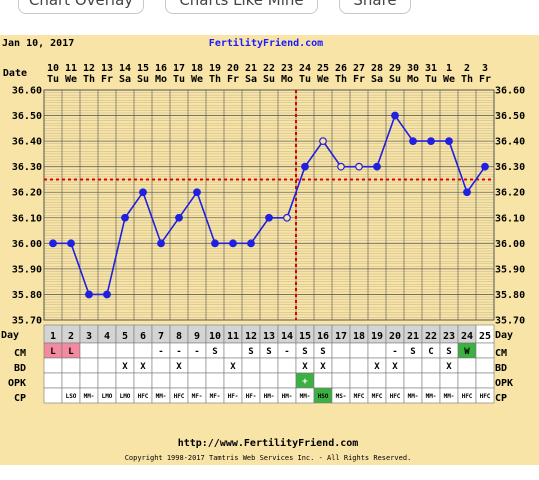 This screenshot has height=480, width=539. What do you see at coordinates (179, 336) in the screenshot?
I see `day-cell: 8` at bounding box center [179, 336].